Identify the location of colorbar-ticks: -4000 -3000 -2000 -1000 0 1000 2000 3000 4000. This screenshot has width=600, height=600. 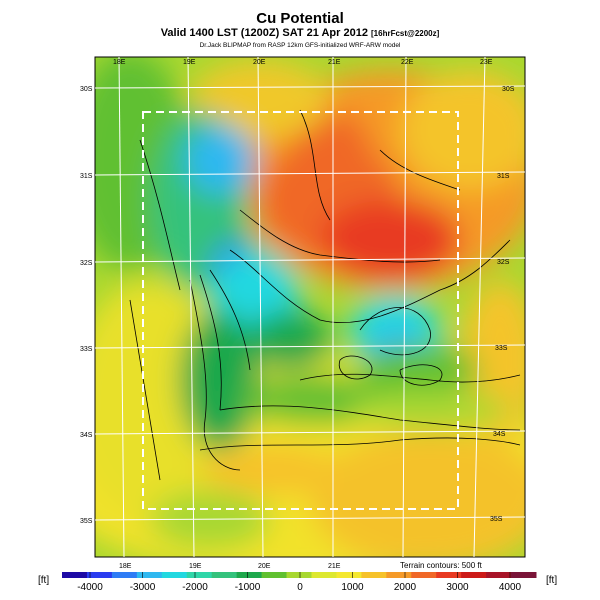
(299, 582).